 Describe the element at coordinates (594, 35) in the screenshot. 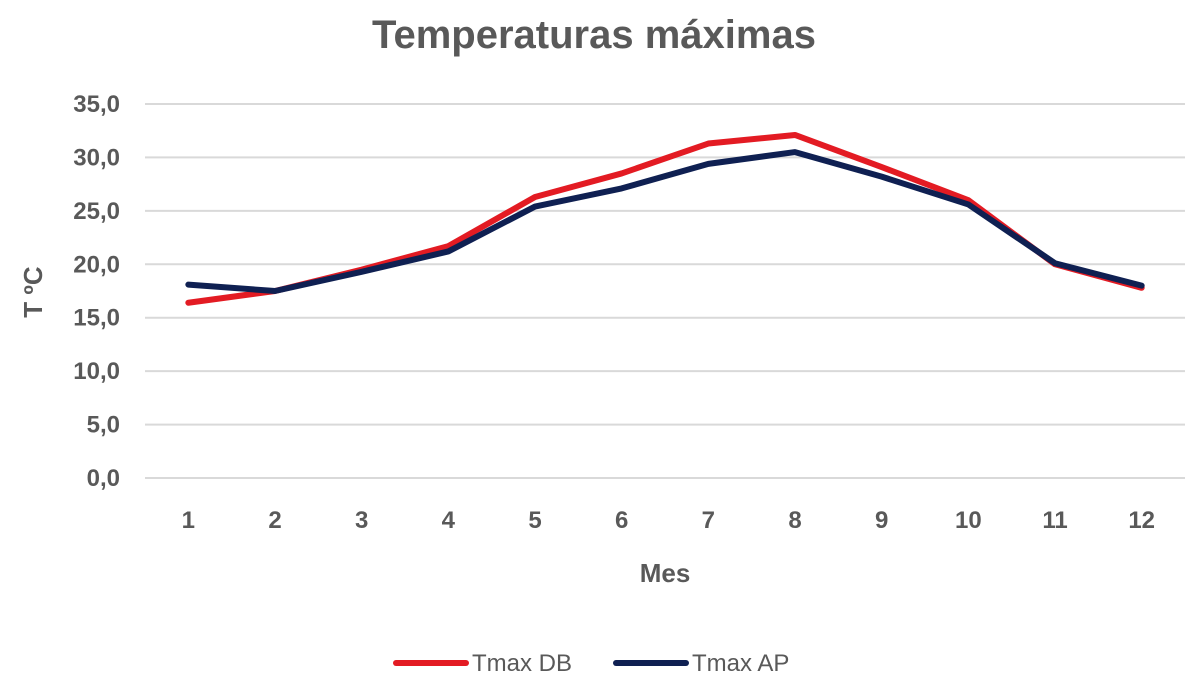

I see `chart-title: Temperaturas máximas` at that location.